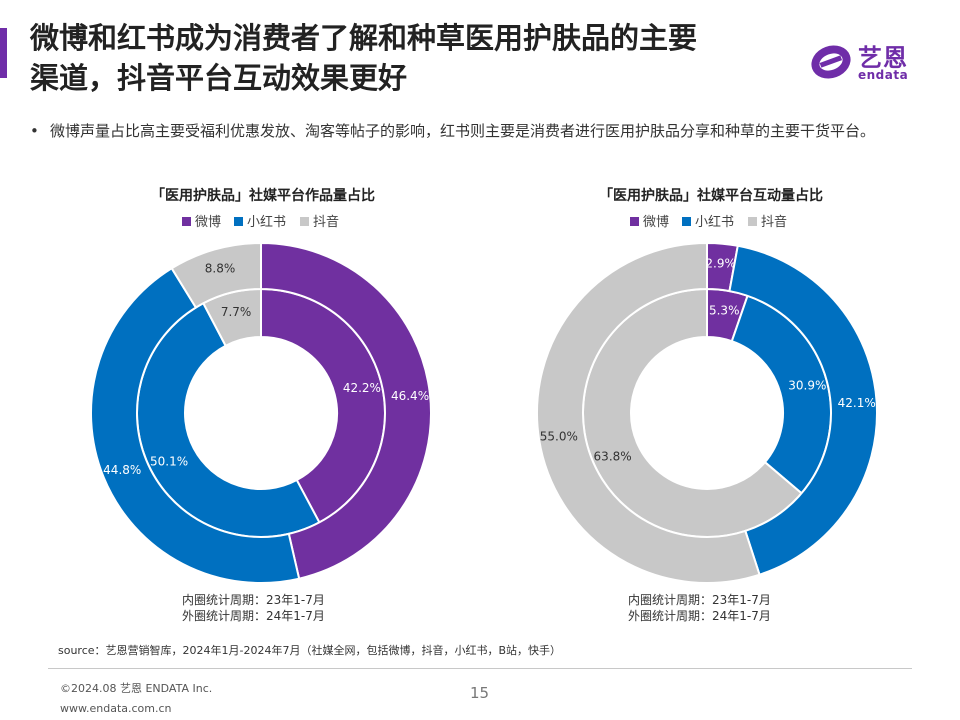 Image resolution: width=960 pixels, height=720 pixels. What do you see at coordinates (857, 403) in the screenshot?
I see `outer-label-xiaohongshu: 42.1%` at bounding box center [857, 403].